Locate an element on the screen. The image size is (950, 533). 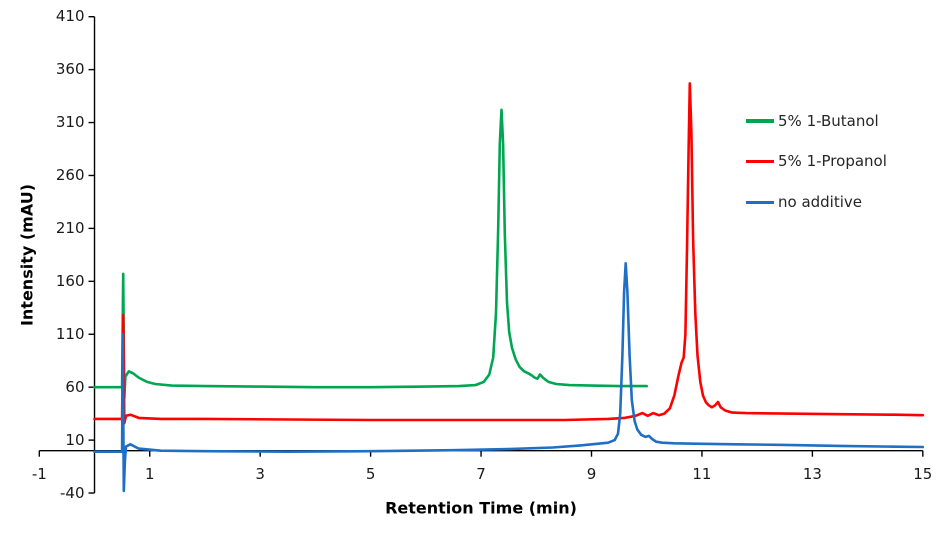
x-tick-label: 1 is located at coordinates (149, 474).